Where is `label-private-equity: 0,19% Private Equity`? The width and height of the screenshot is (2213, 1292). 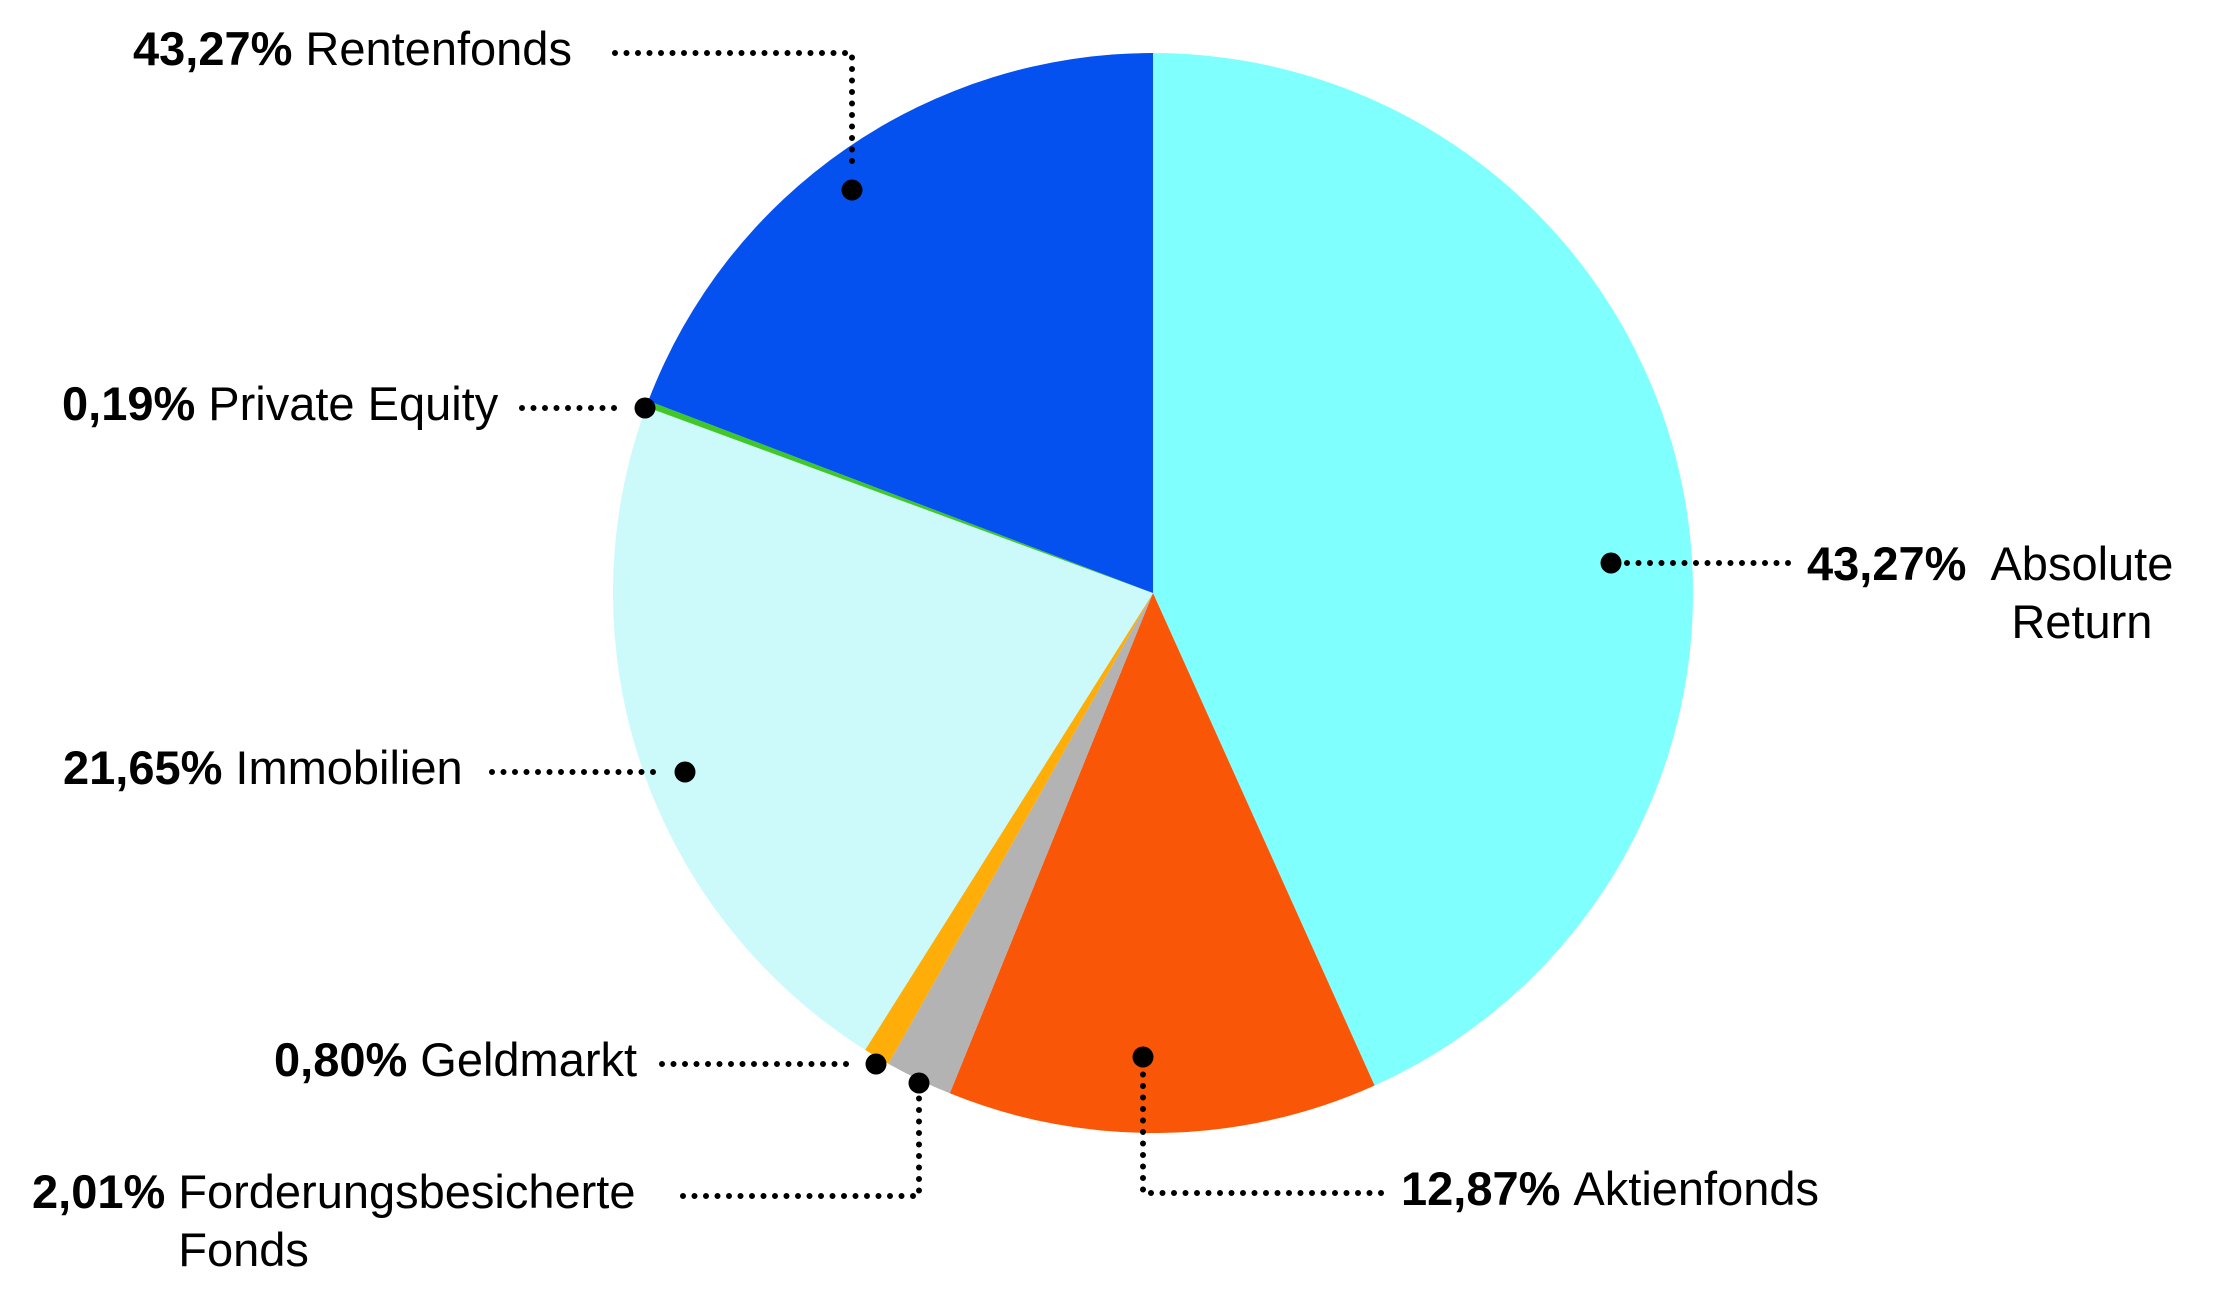
label-private-equity: 0,19% Private Equity is located at coordinates (280, 404).